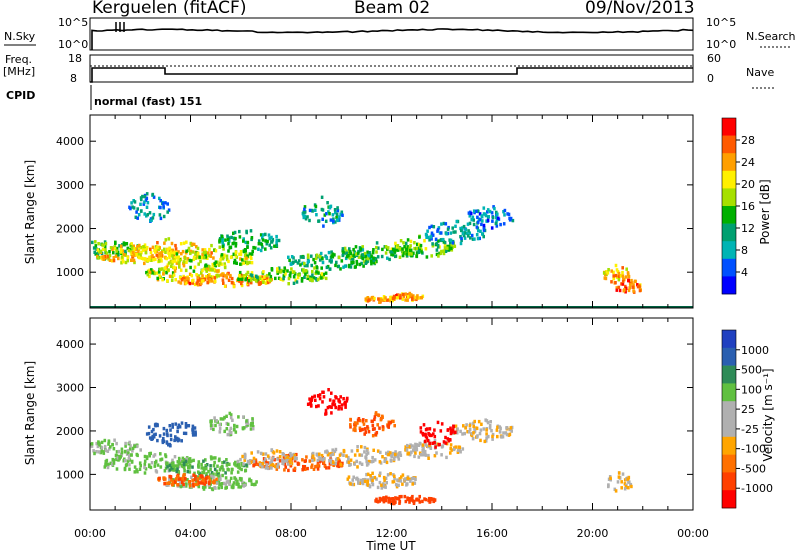 This screenshot has height=554, width=800. Describe the element at coordinates (710, 78) in the screenshot. I see `nave-tick-bottom: 0` at that location.